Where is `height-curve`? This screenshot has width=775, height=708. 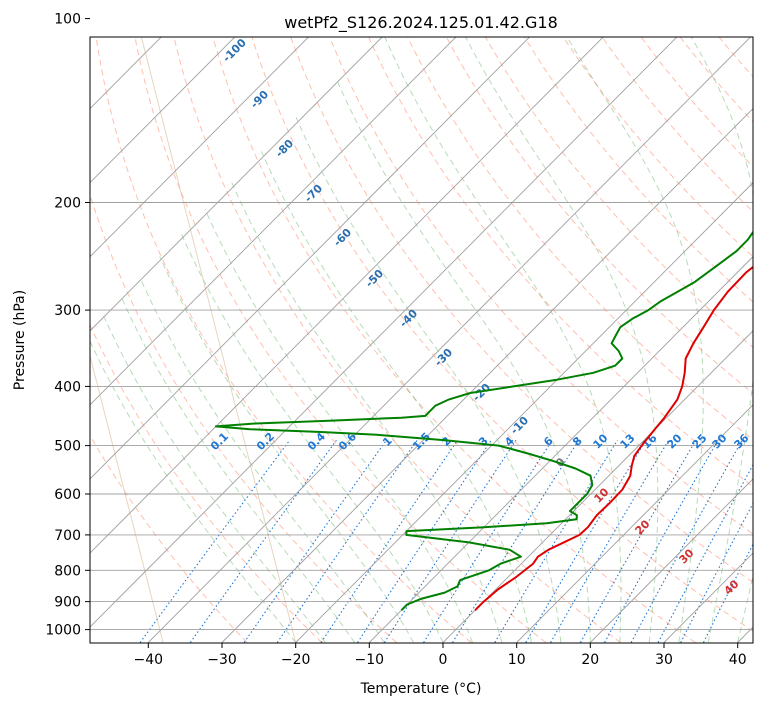
height-curve is located at coordinates (127, 498).